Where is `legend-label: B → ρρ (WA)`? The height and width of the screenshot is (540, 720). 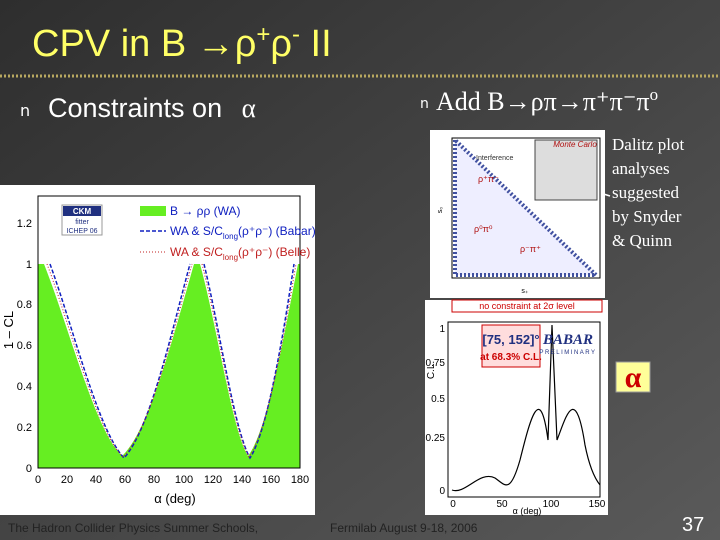 legend-label: B → ρρ (WA) is located at coordinates (205, 211).